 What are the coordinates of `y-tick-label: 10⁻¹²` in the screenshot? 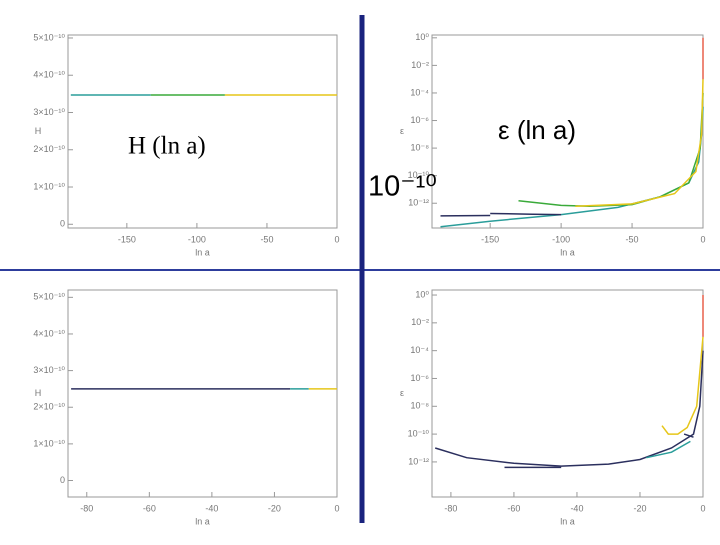 It's located at (418, 461).